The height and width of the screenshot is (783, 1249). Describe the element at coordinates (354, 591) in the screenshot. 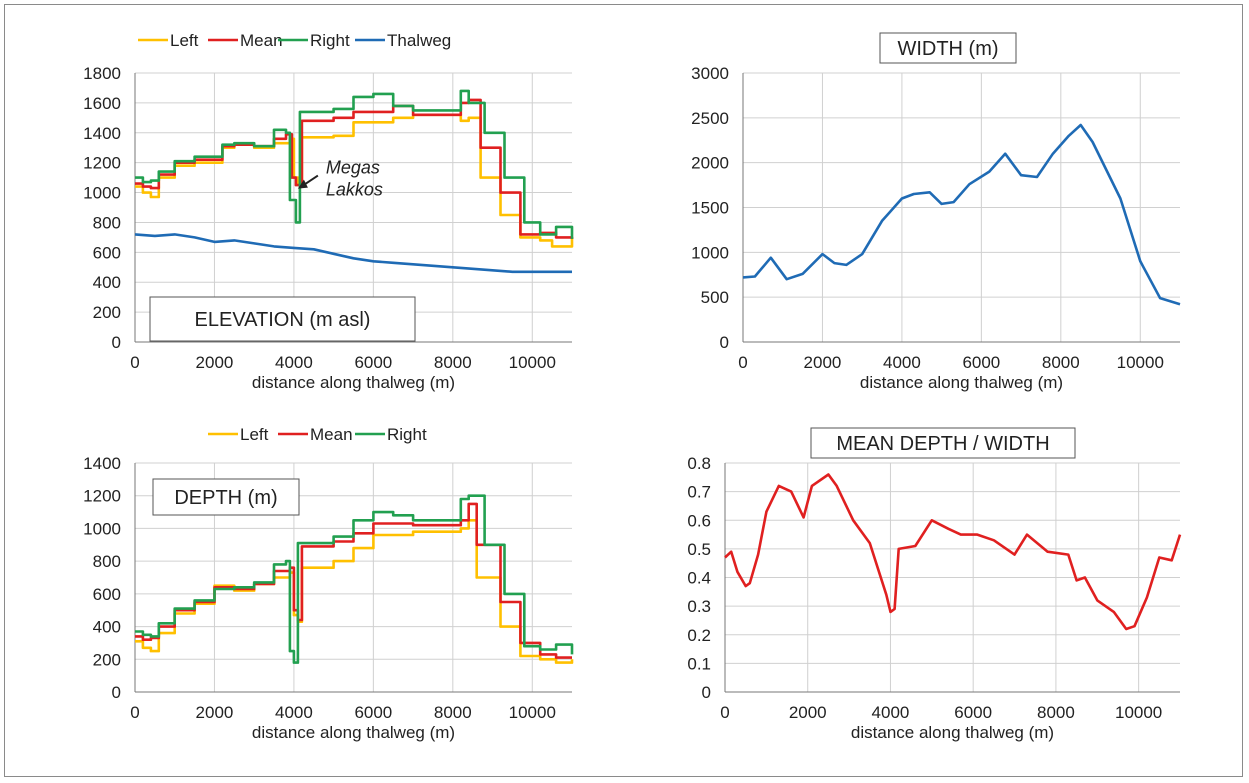

I see `series-line-left` at that location.